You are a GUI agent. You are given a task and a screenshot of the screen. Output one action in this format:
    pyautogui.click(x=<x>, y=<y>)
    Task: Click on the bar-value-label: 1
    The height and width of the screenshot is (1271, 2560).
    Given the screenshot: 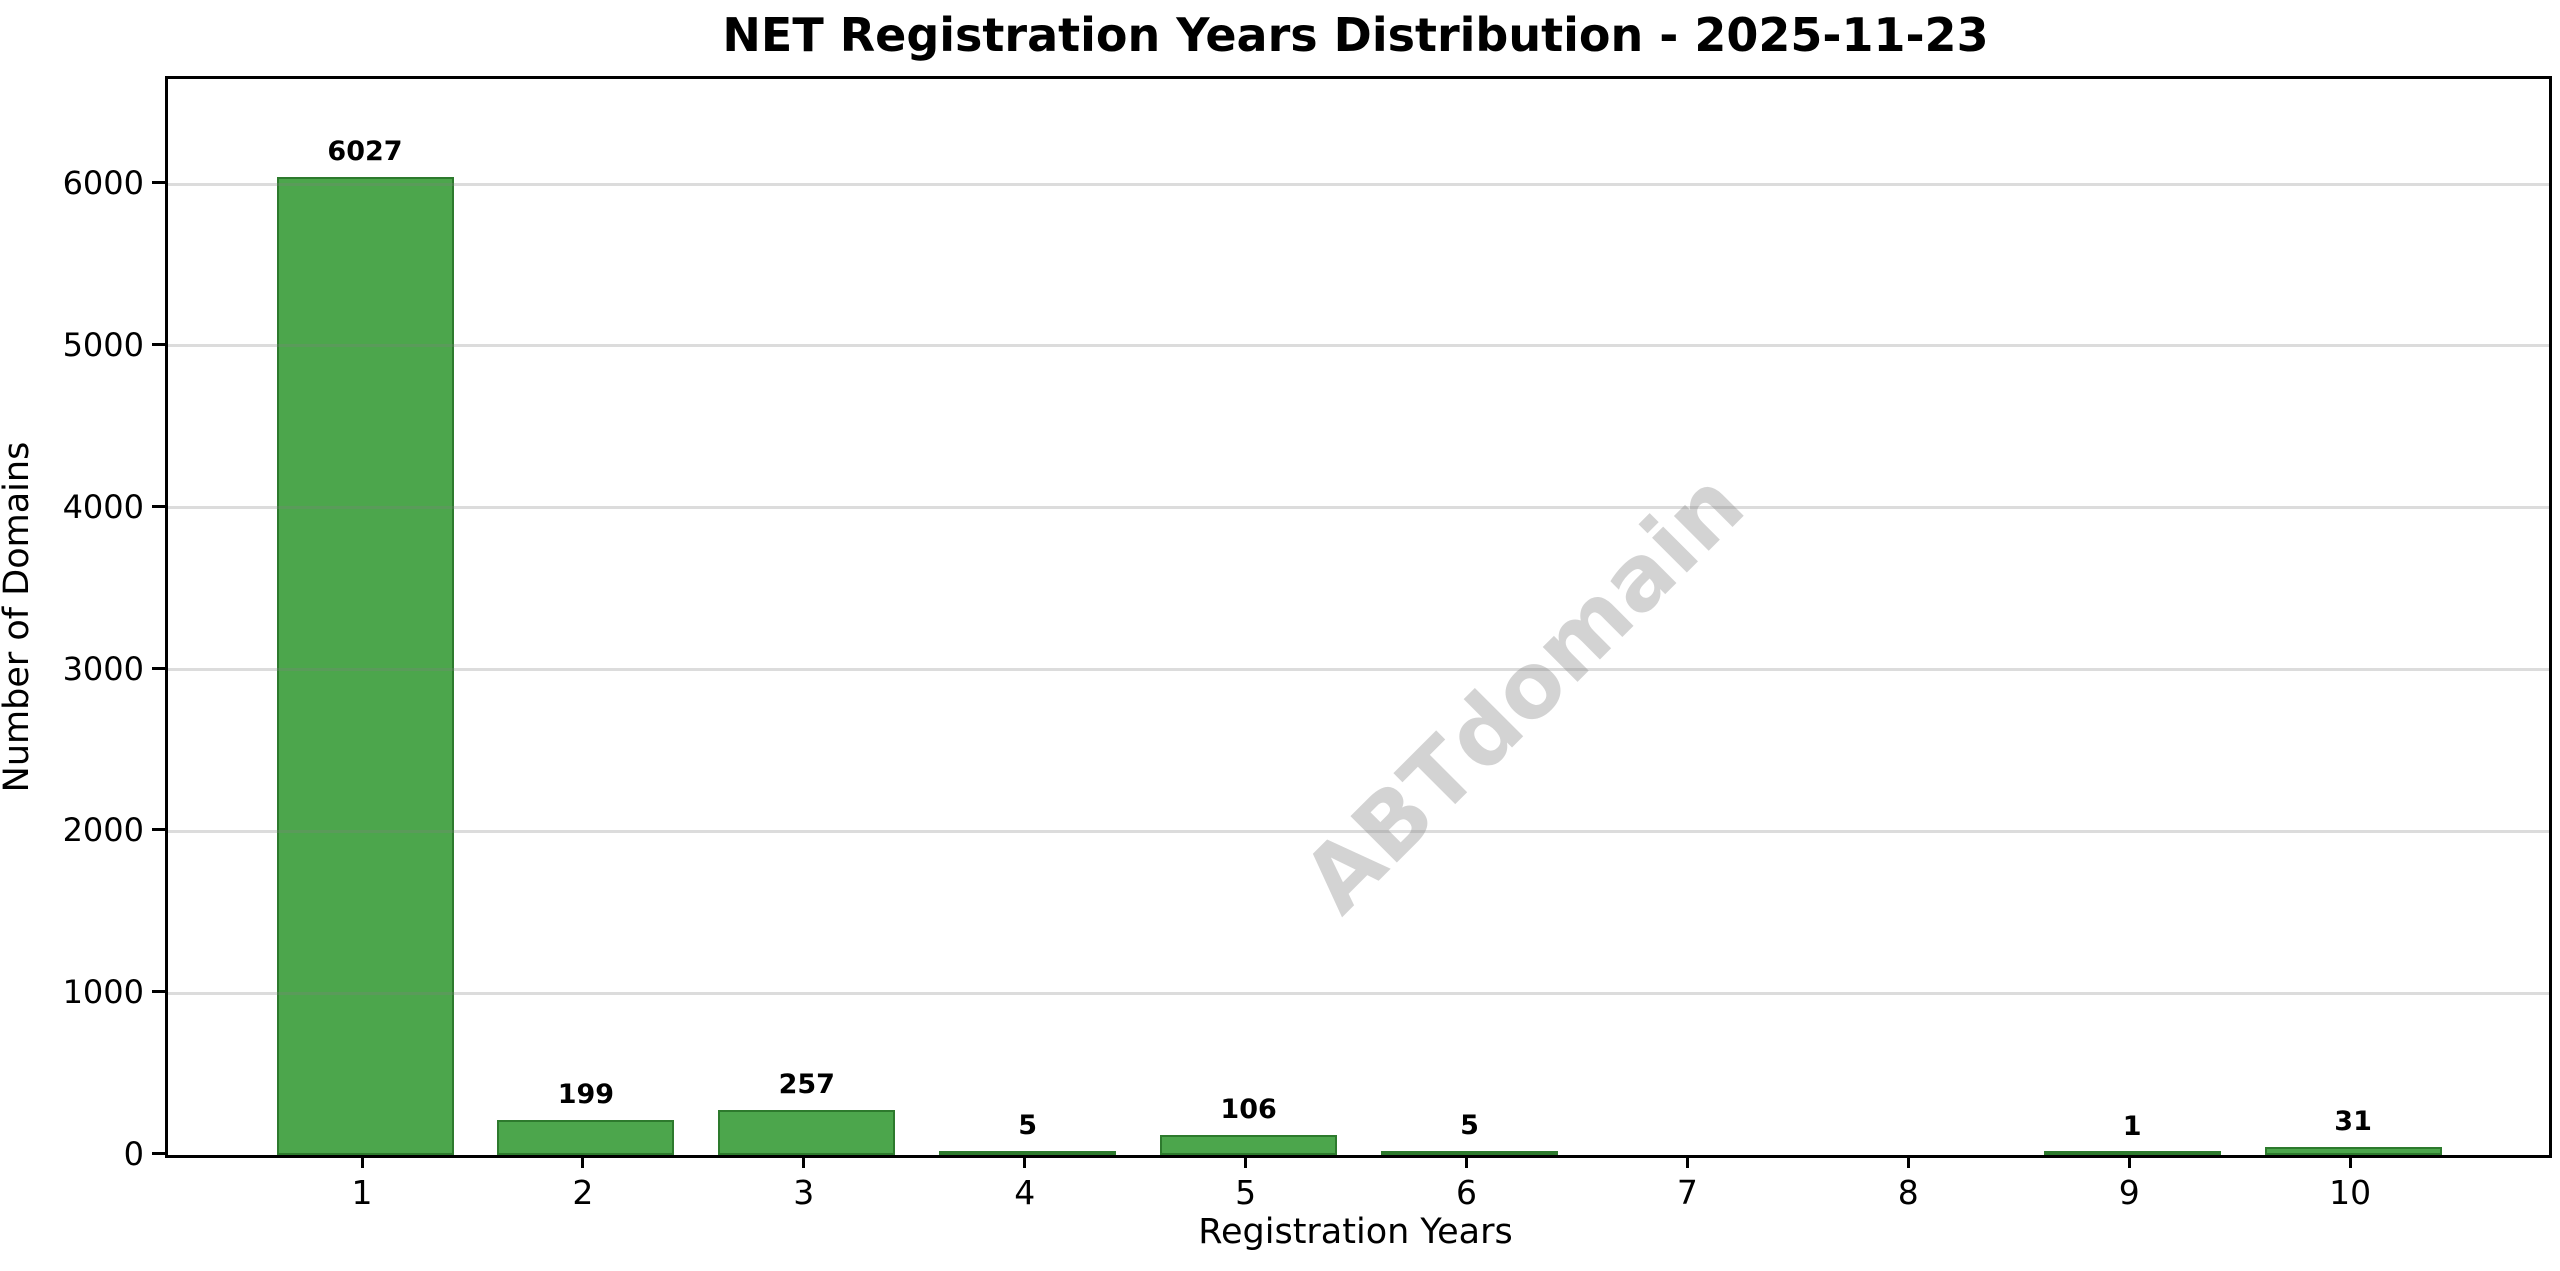 What is the action you would take?
    pyautogui.click(x=2132, y=1126)
    